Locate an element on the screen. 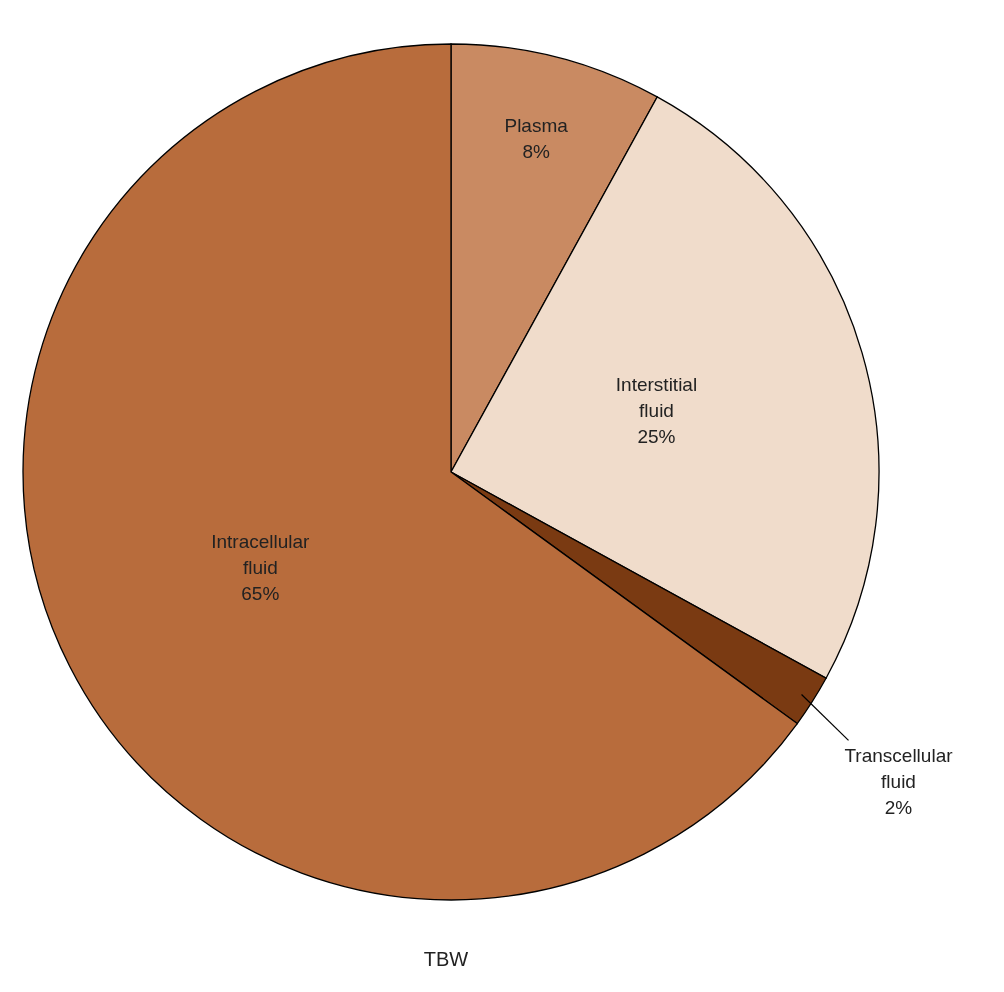  data-label: 25% is located at coordinates (656, 437).